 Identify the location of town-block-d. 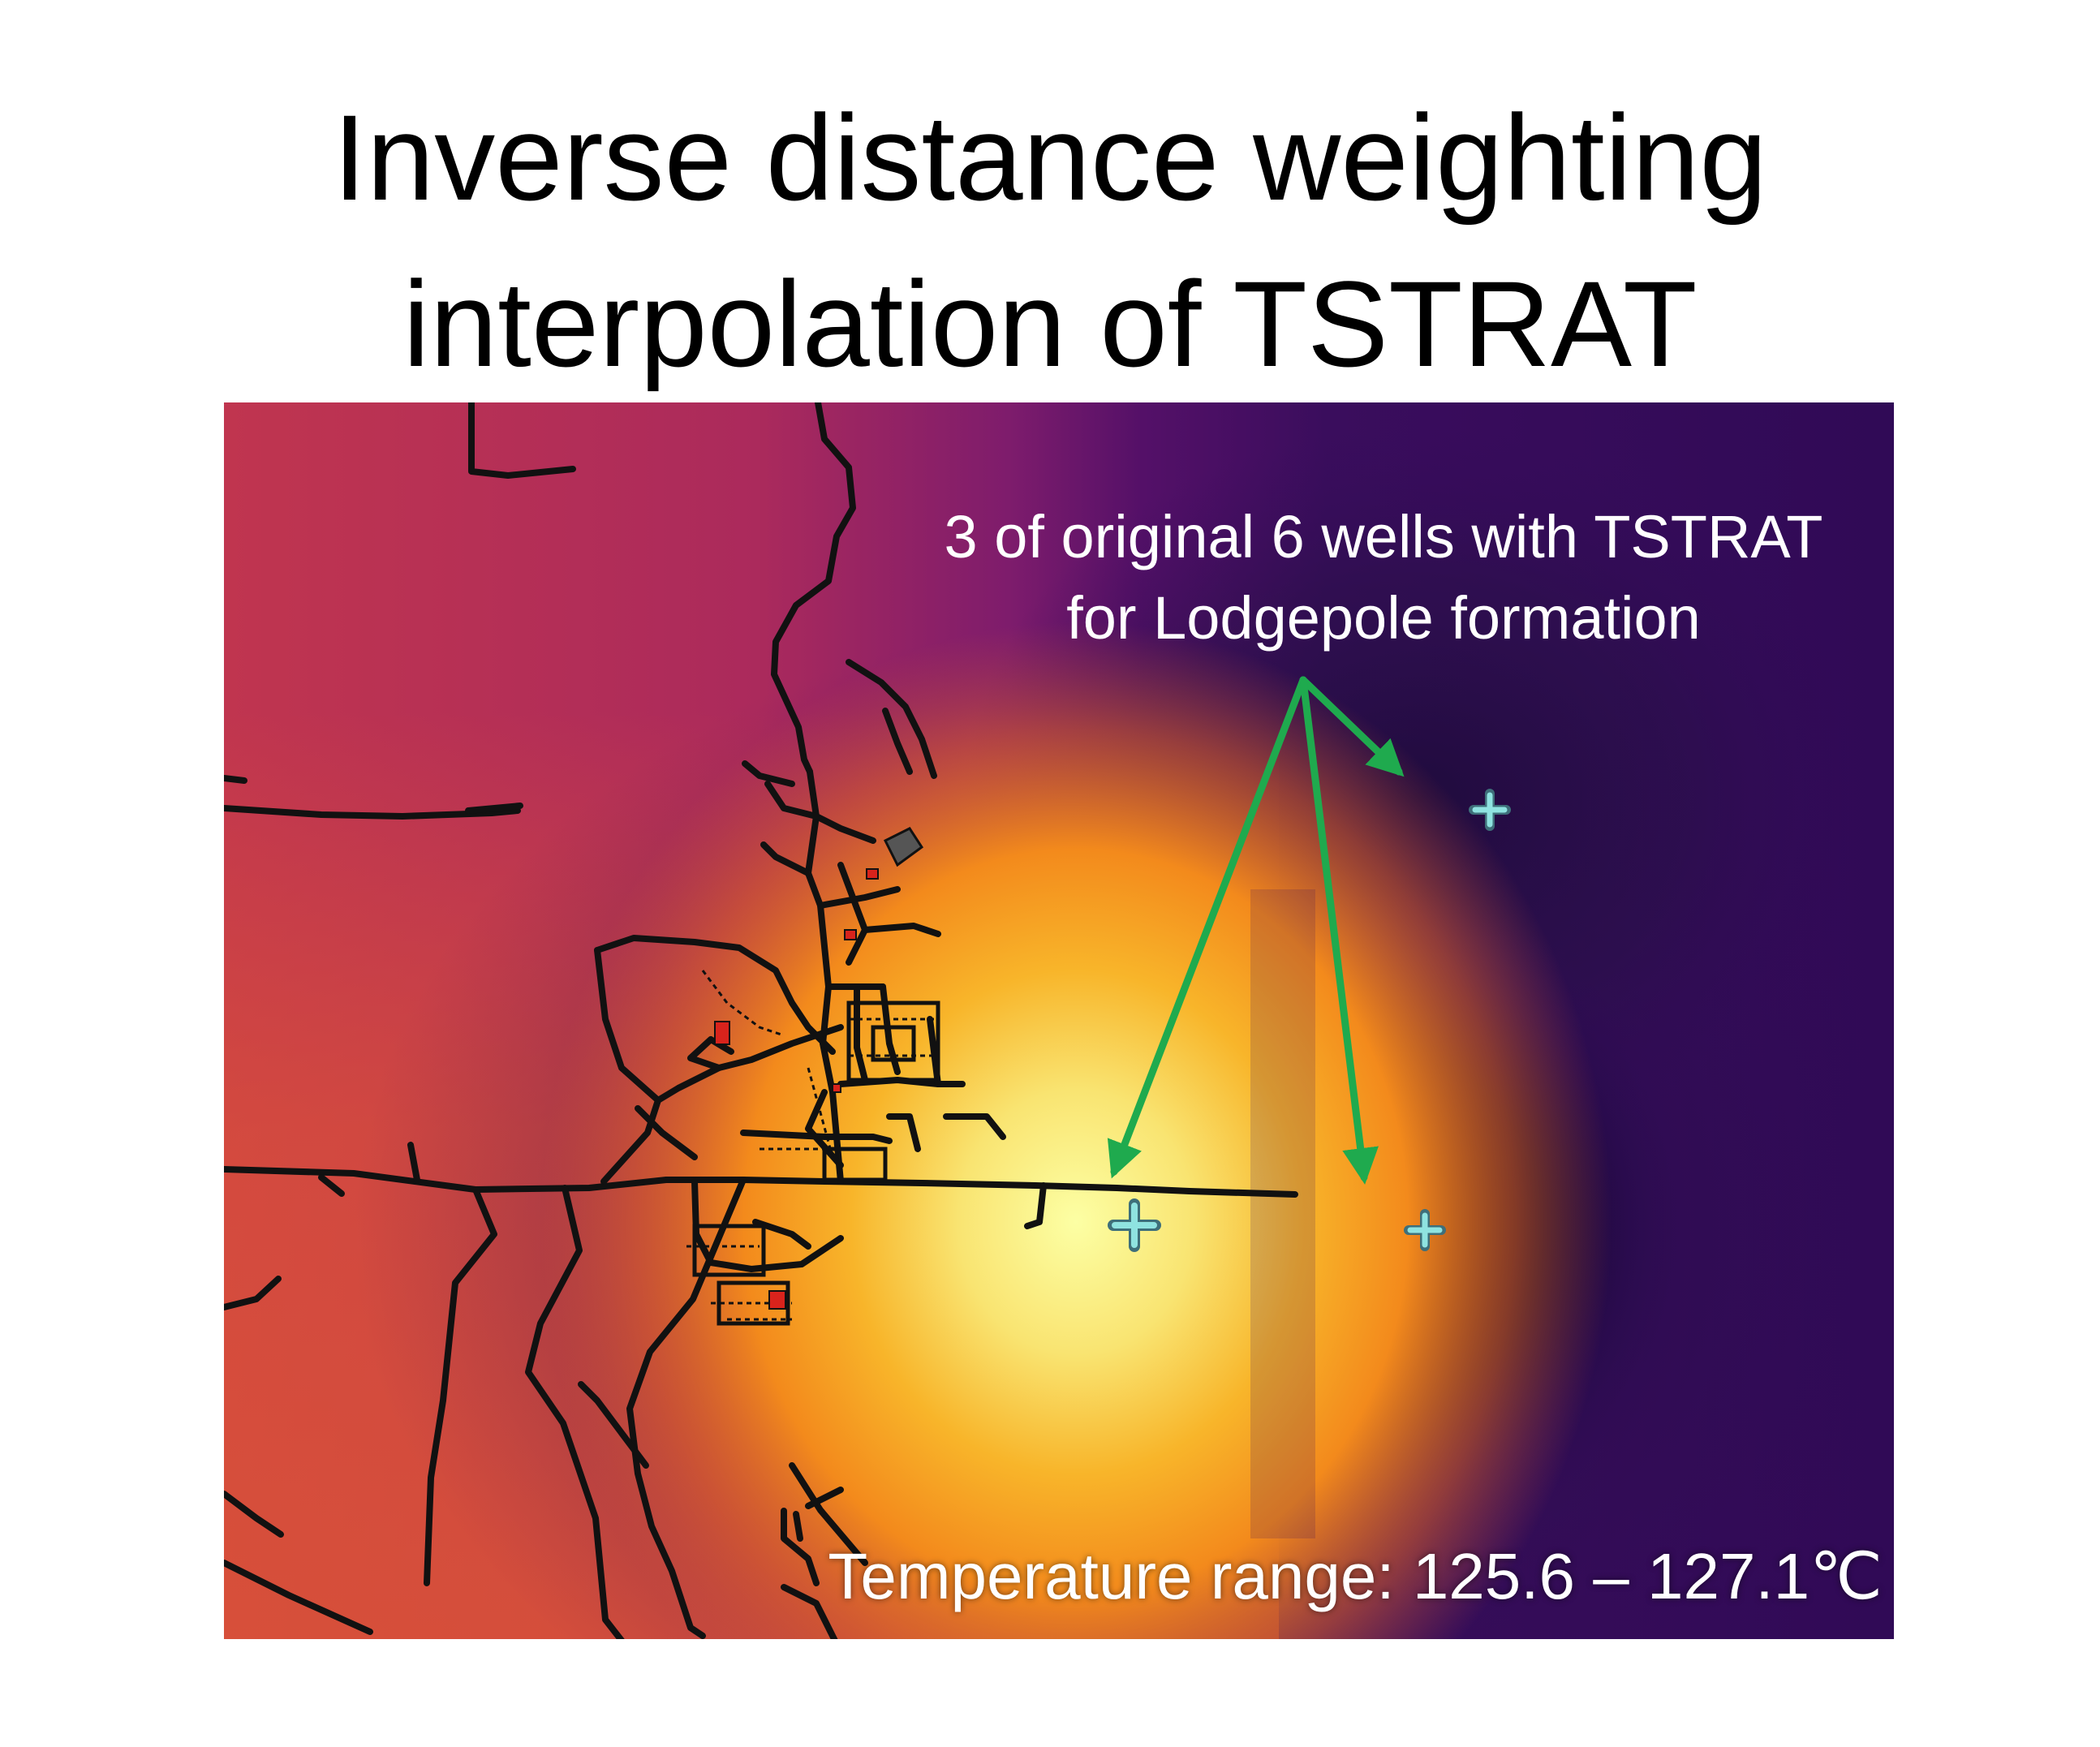
(753, 1303).